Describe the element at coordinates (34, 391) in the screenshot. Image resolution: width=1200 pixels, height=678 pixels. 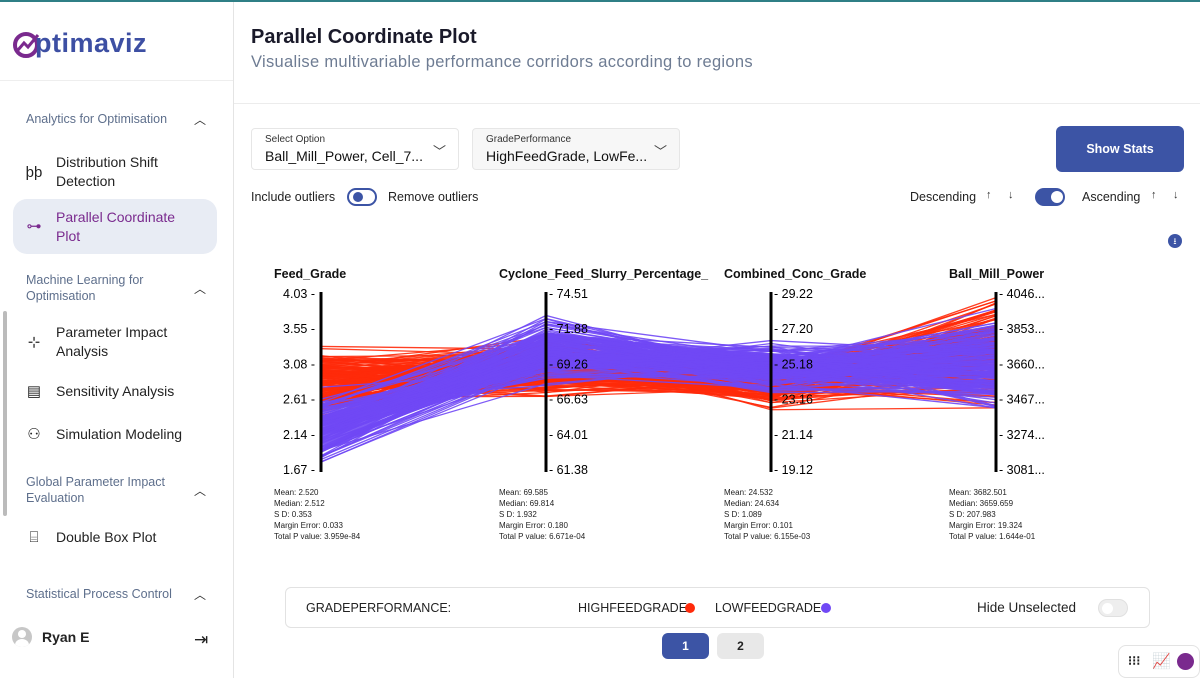
I see `sensitivity-icon: ▤` at that location.